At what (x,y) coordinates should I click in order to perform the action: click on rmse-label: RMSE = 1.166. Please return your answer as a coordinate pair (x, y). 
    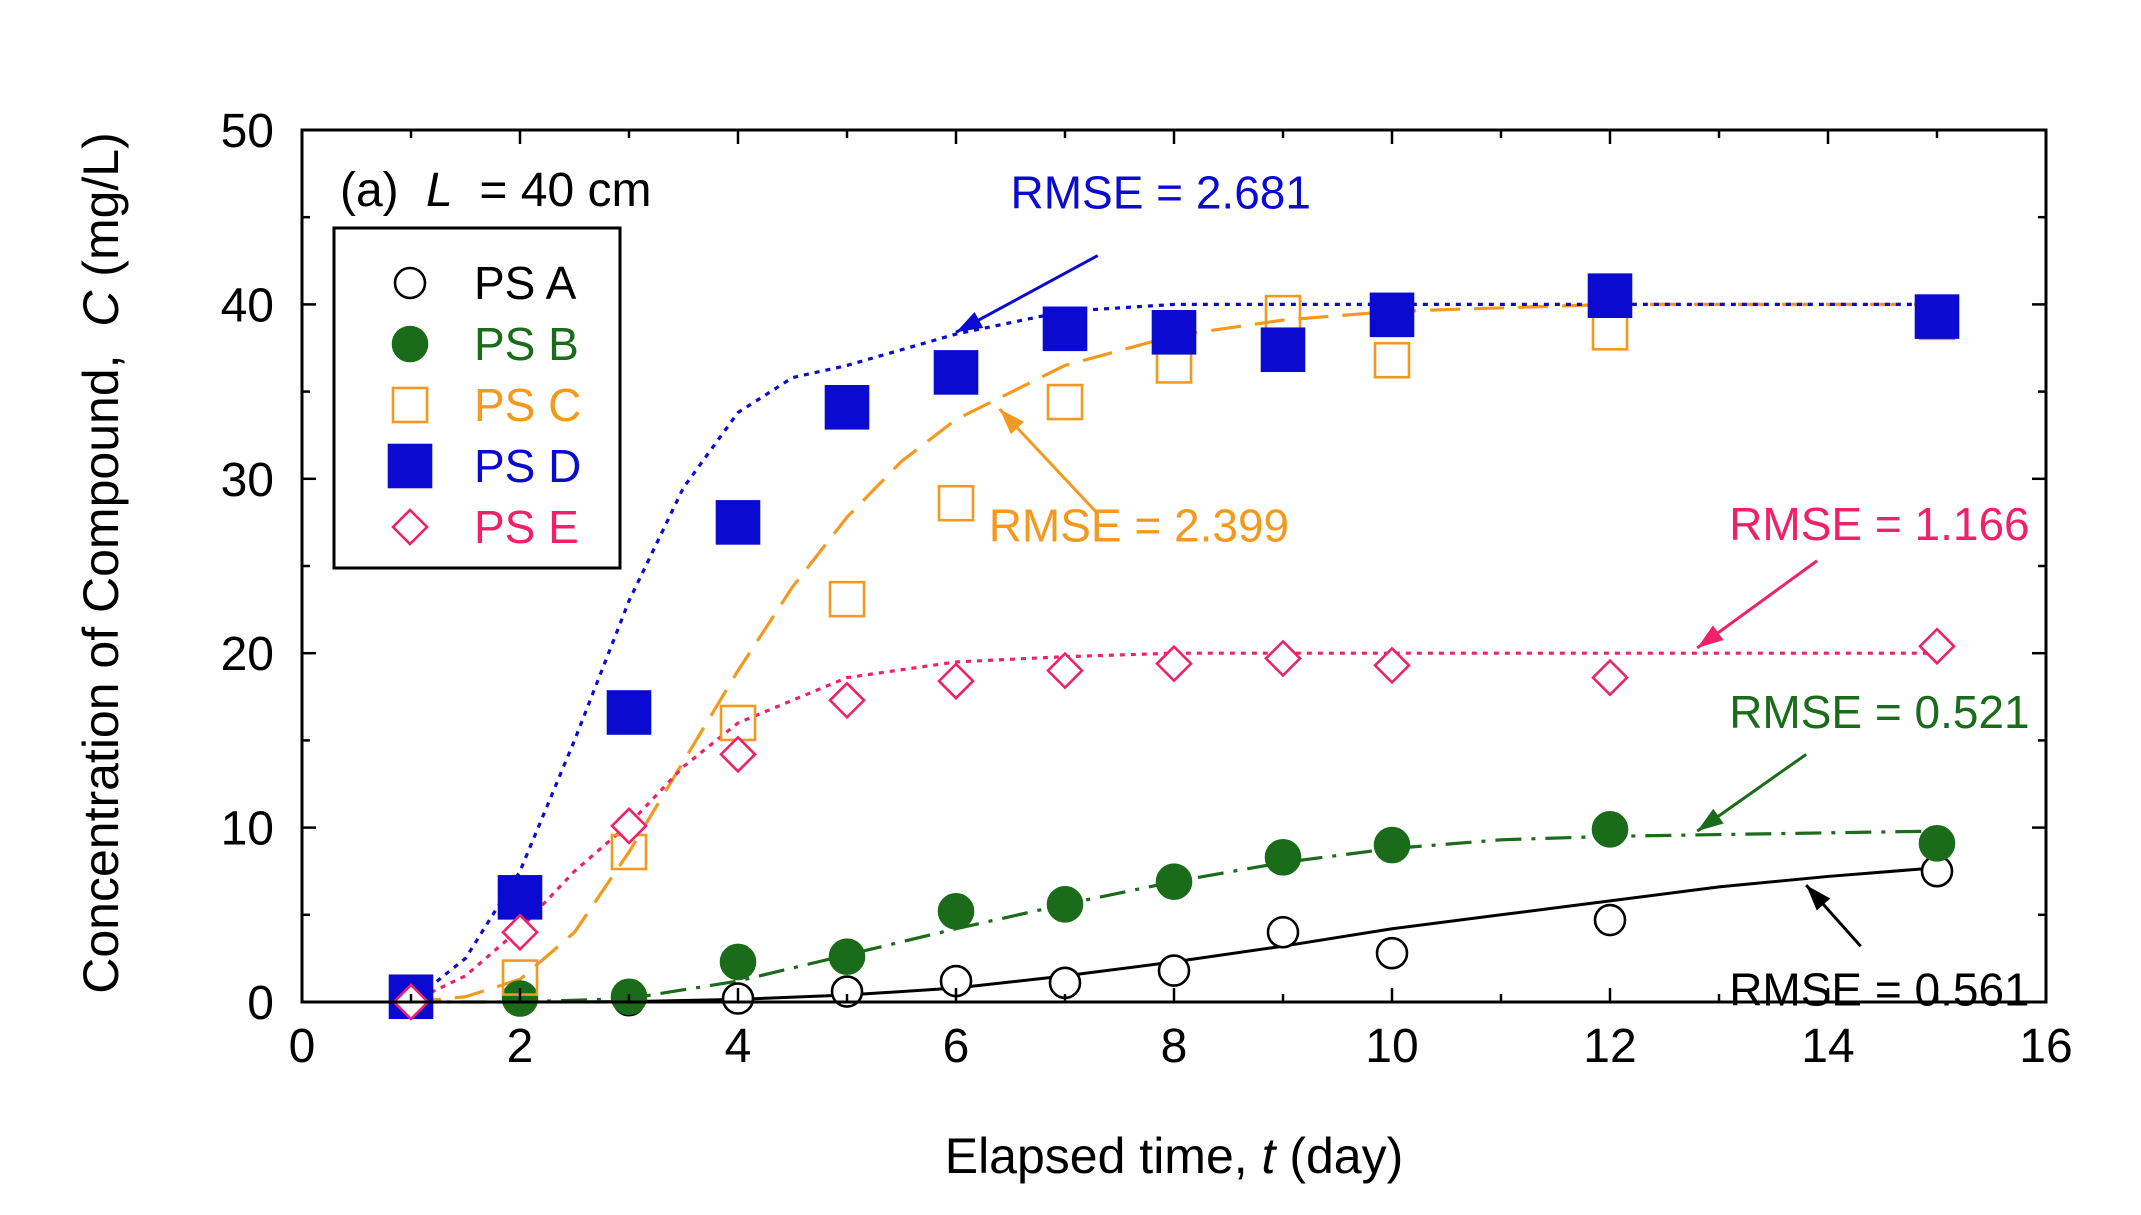
    Looking at the image, I should click on (1879, 524).